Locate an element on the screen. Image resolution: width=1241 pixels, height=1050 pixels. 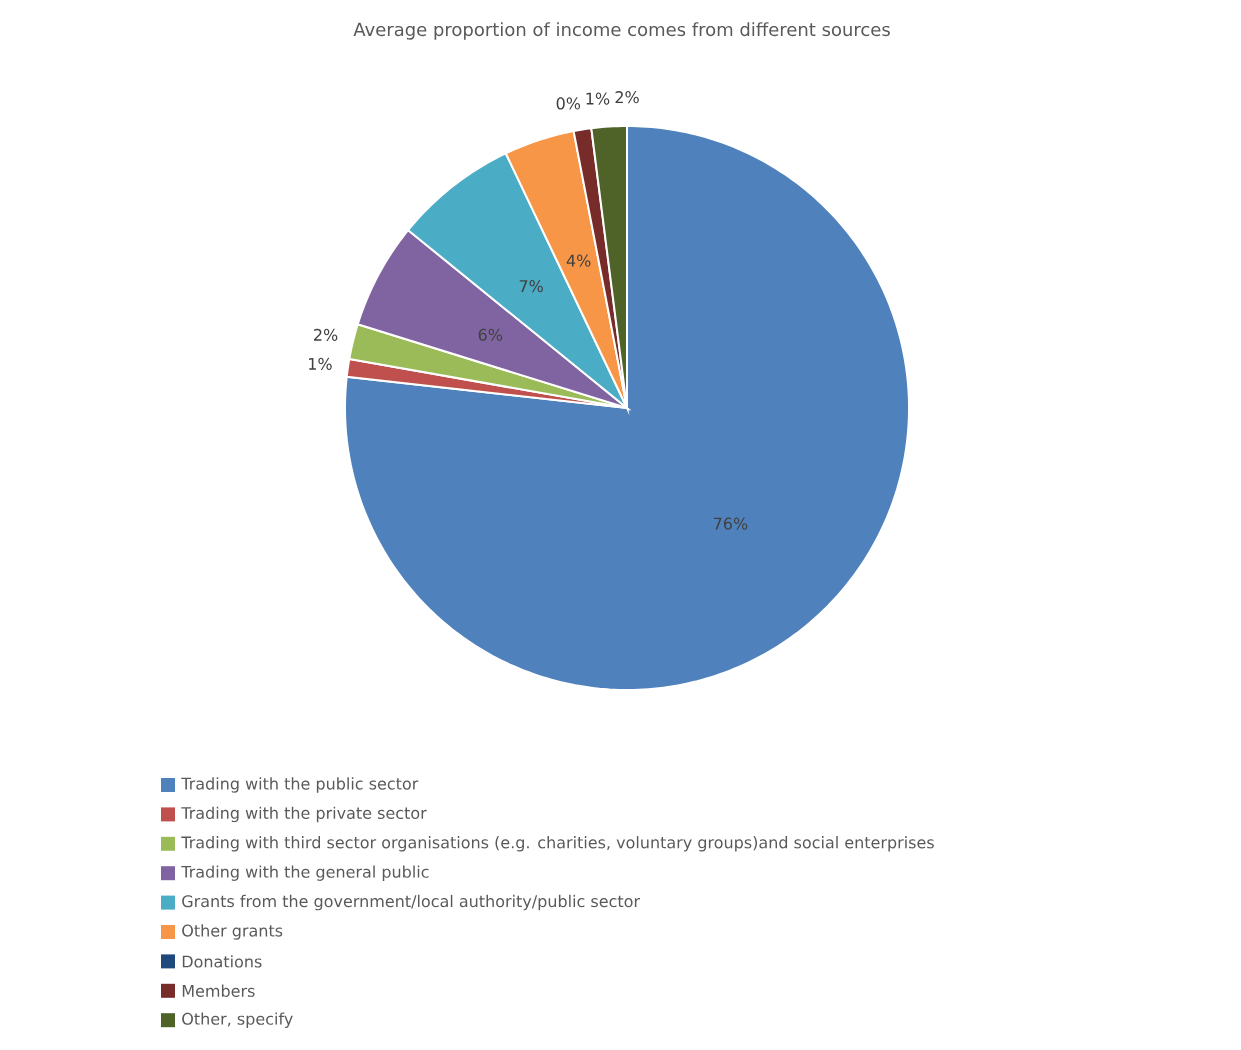
legend-label: Trading with the general public is located at coordinates (305, 873).